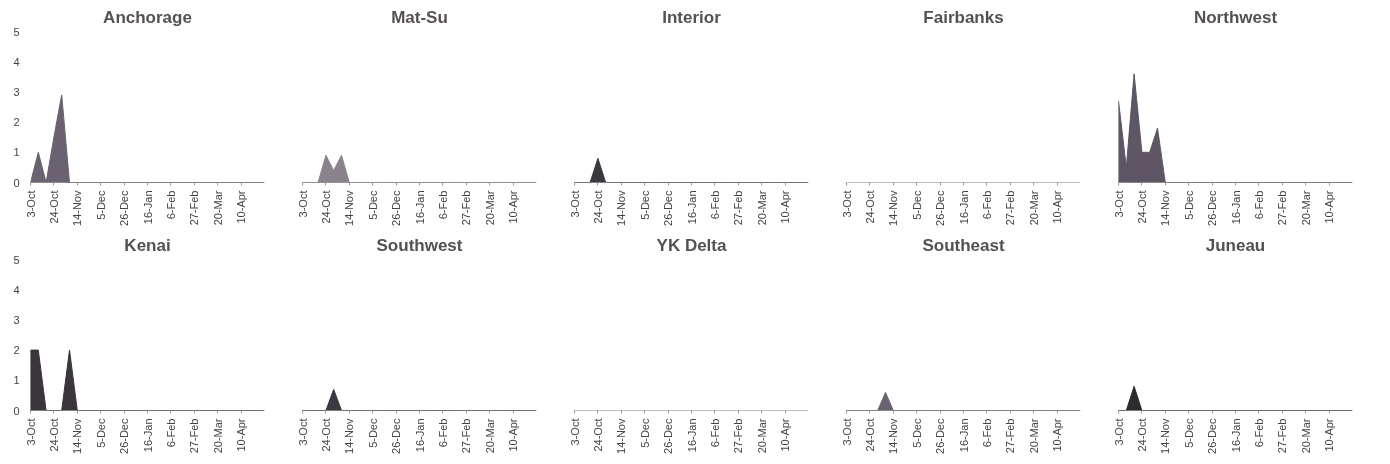 This screenshot has height=464, width=1390. I want to click on y-tick-label: 0, so click(16, 410).